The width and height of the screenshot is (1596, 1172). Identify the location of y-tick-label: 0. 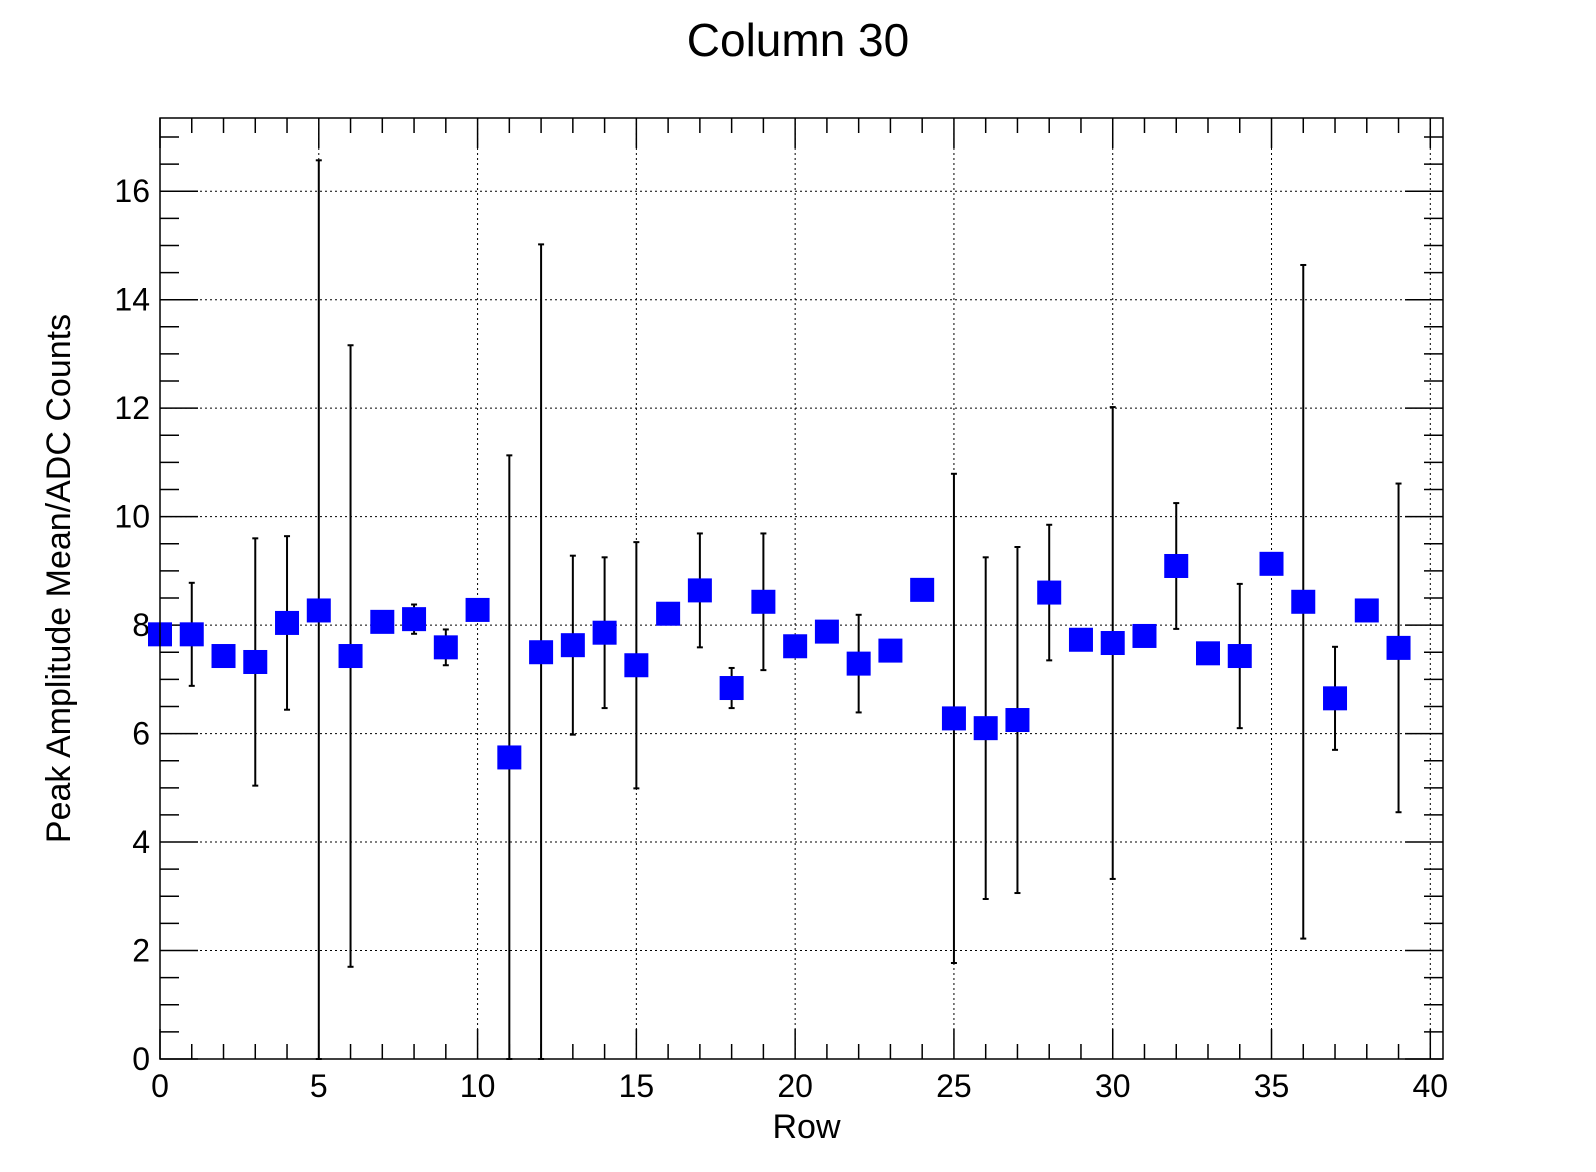
(141, 1059).